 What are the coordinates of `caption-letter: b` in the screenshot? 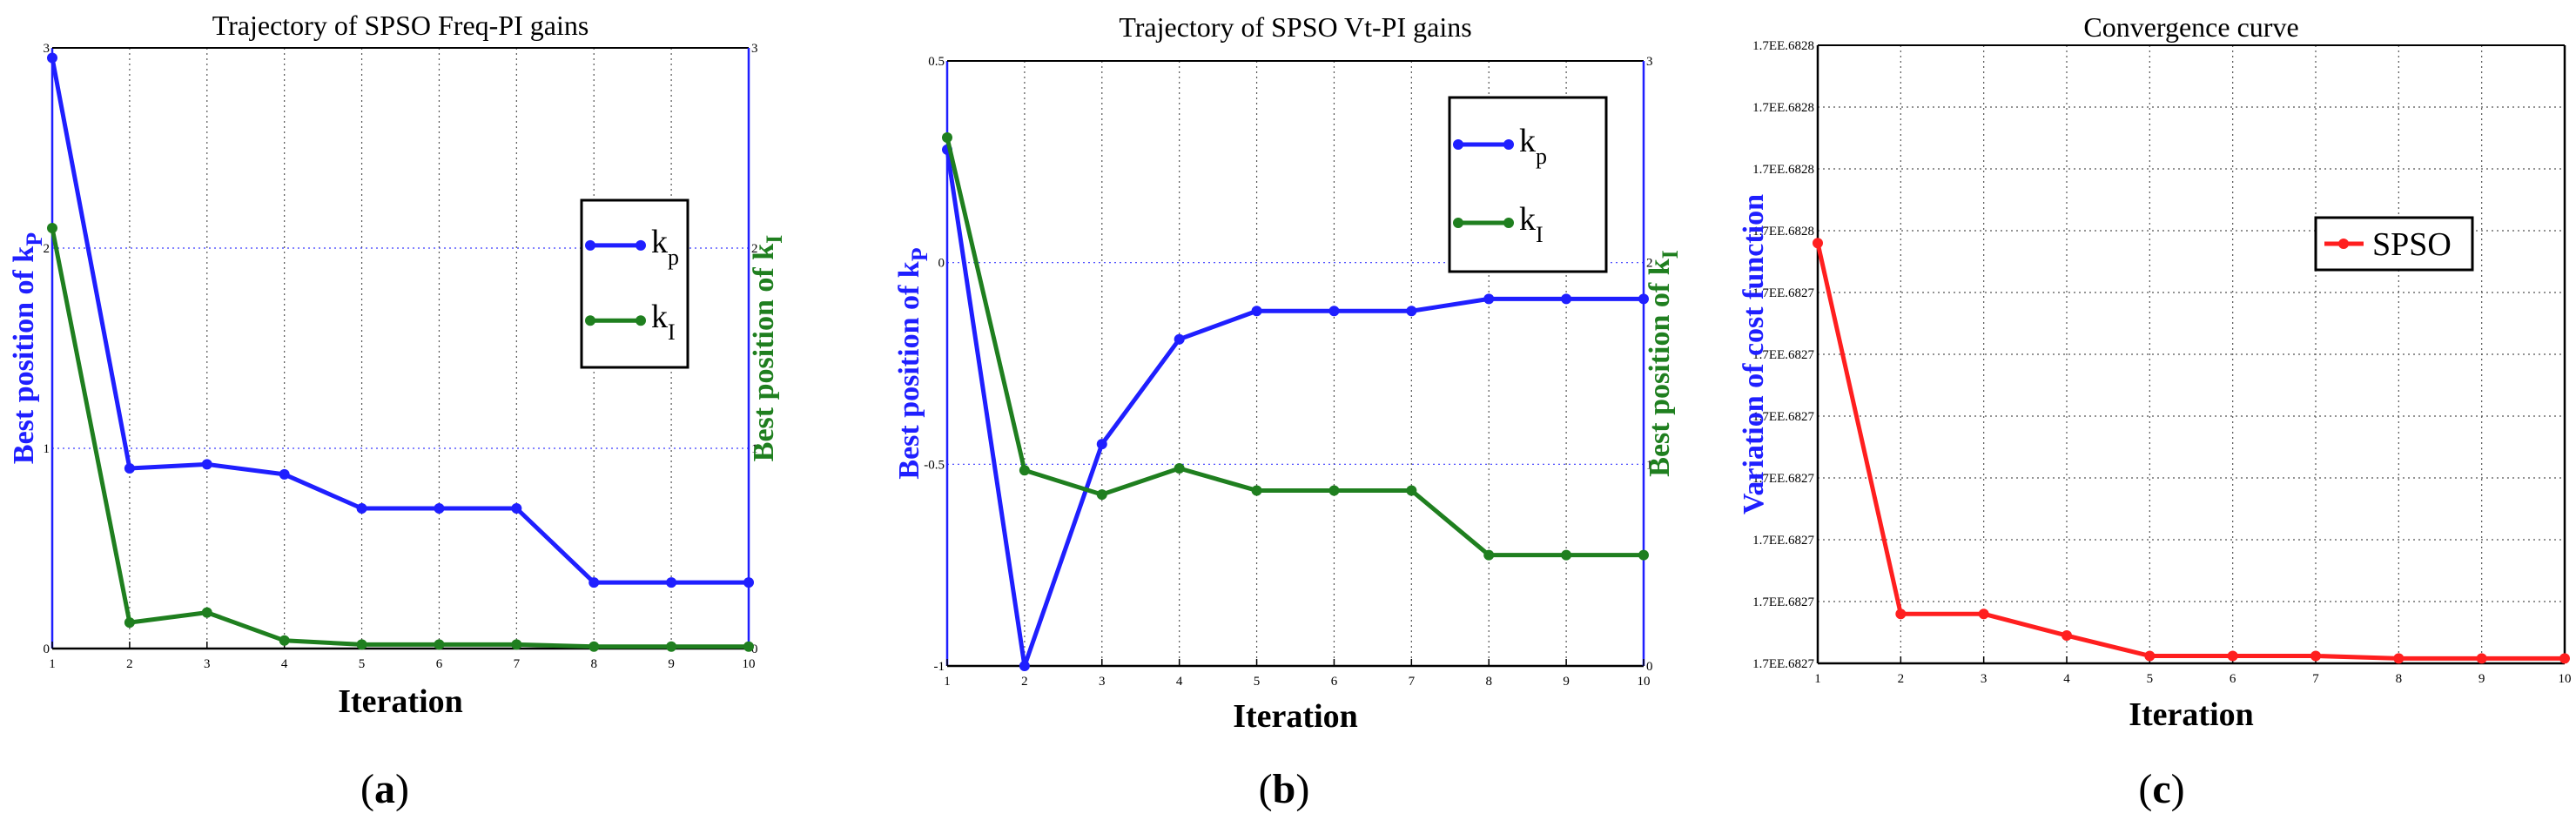 It's located at (1284, 789).